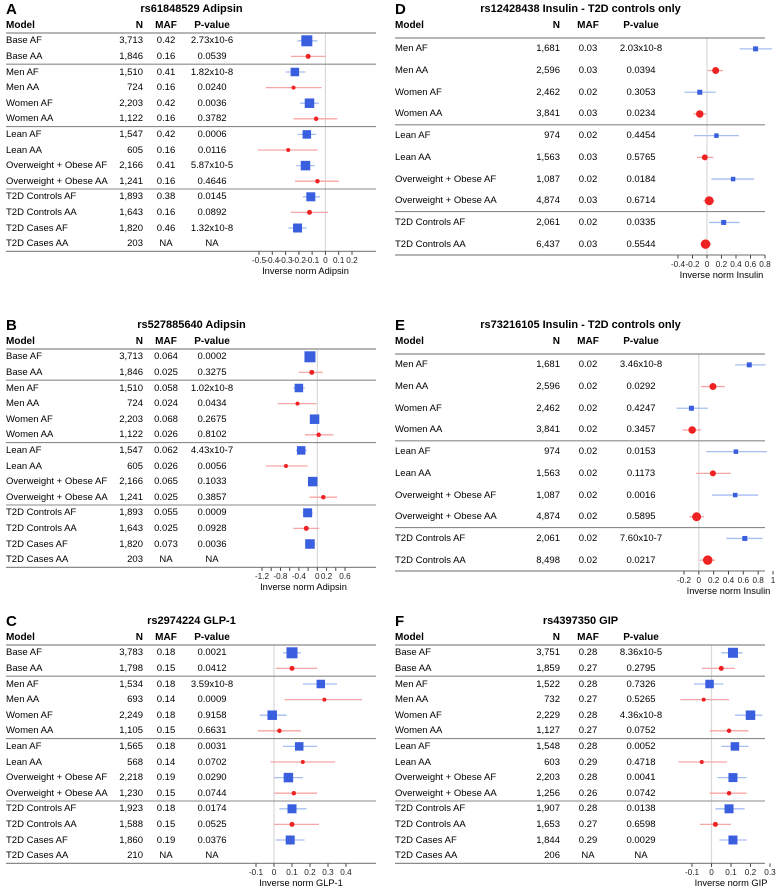  I want to click on row-n: 2,249, so click(131, 715).